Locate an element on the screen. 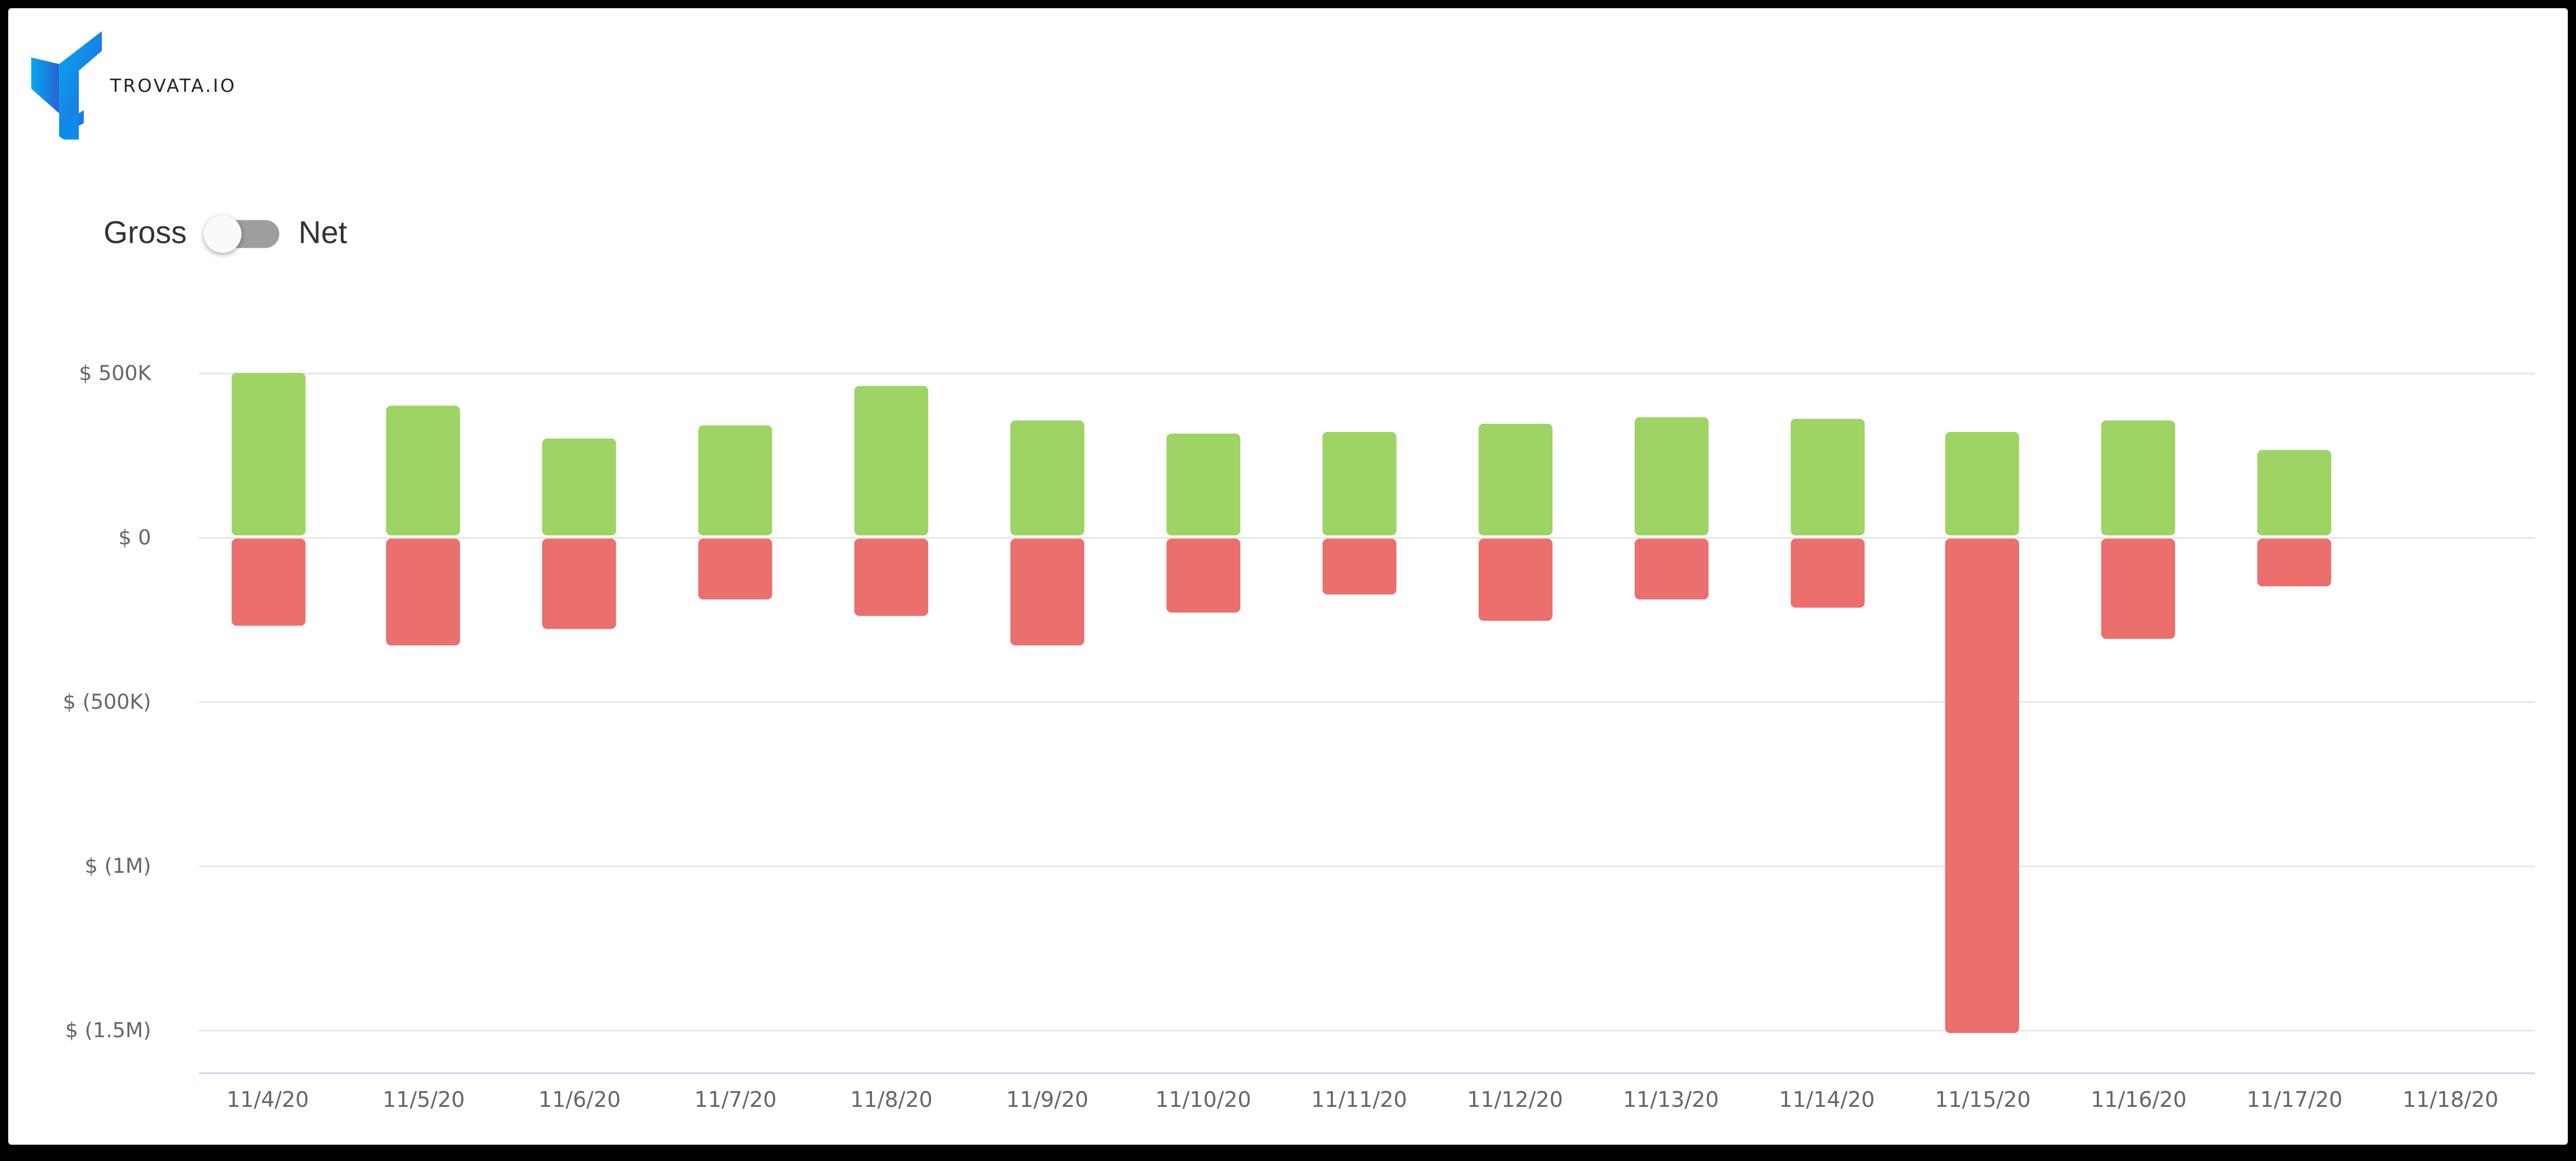 The height and width of the screenshot is (1161, 2576). x-tick-label: 11/7/20 is located at coordinates (735, 1101).